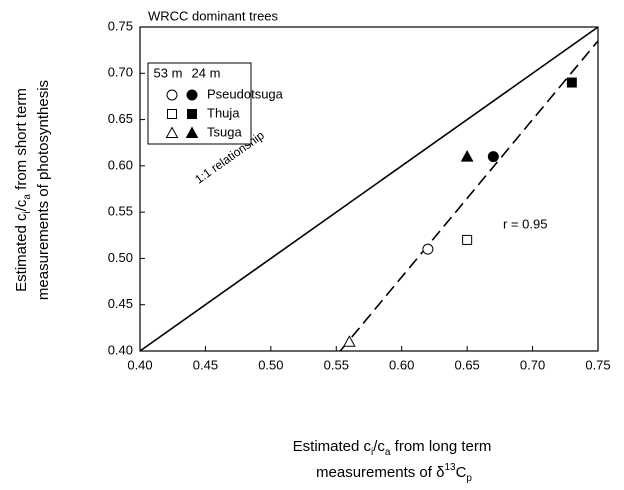  Describe the element at coordinates (224, 131) in the screenshot. I see `legend-label: Tsuga` at that location.